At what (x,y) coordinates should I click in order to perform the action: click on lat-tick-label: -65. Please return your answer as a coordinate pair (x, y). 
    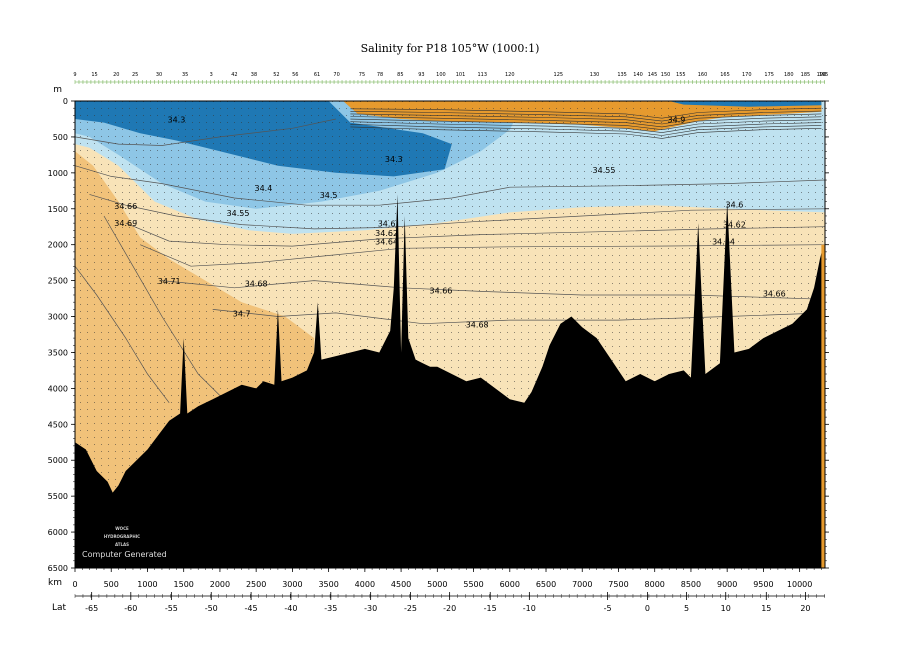
    Looking at the image, I should click on (91, 608).